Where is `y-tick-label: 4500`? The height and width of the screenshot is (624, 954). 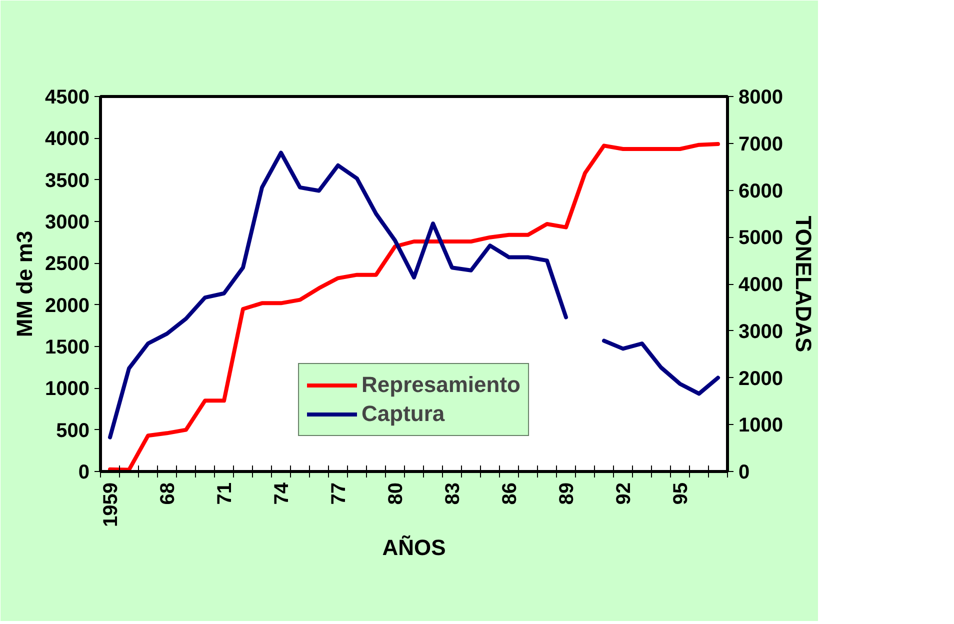 y-tick-label: 4500 is located at coordinates (67, 97).